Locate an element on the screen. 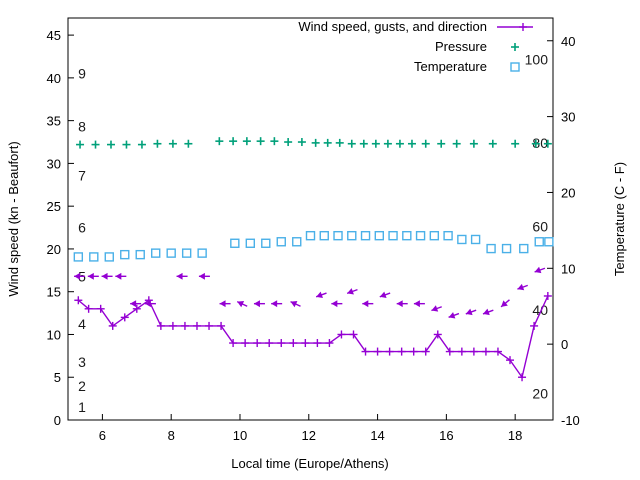  legend-label: Wind speed, gusts, and direction is located at coordinates (392, 26).